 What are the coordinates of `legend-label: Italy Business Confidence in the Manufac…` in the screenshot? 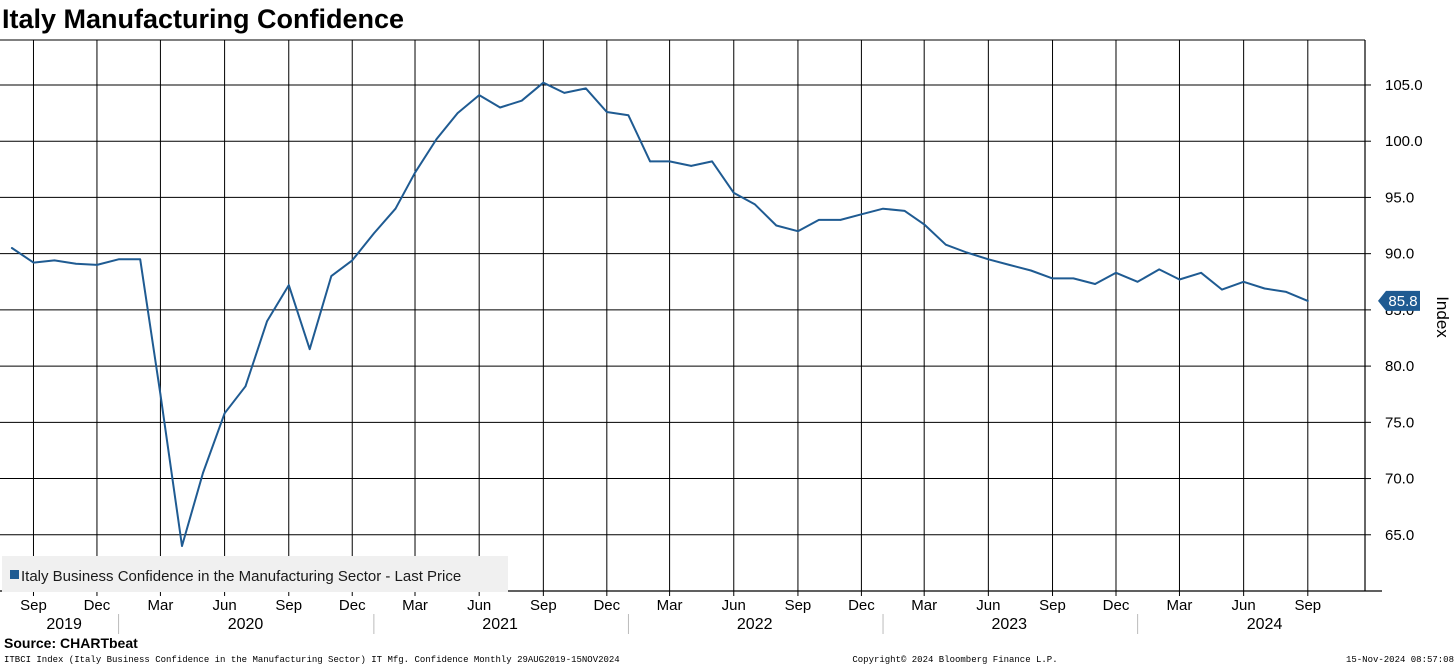 It's located at (241, 576).